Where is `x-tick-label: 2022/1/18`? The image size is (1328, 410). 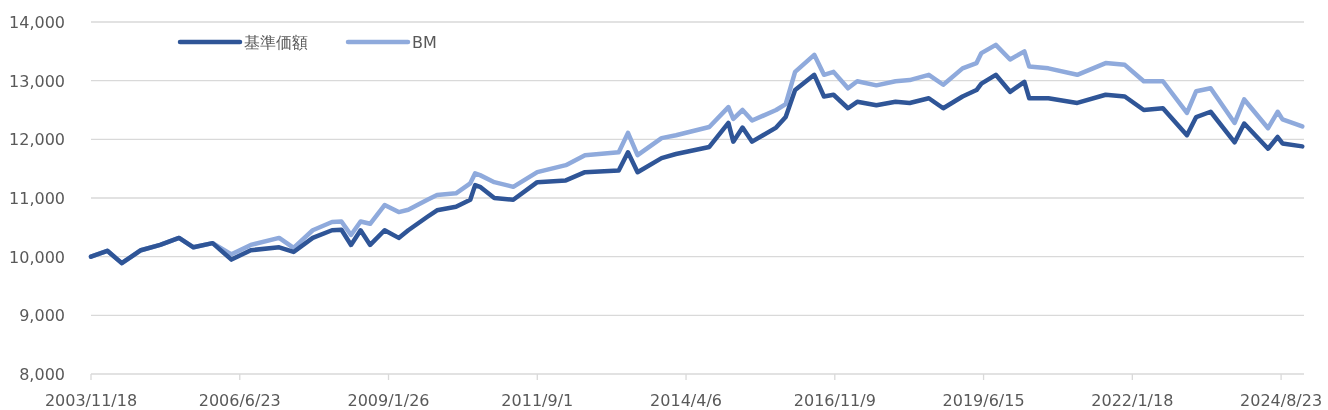 x-tick-label: 2022/1/18 is located at coordinates (1132, 400).